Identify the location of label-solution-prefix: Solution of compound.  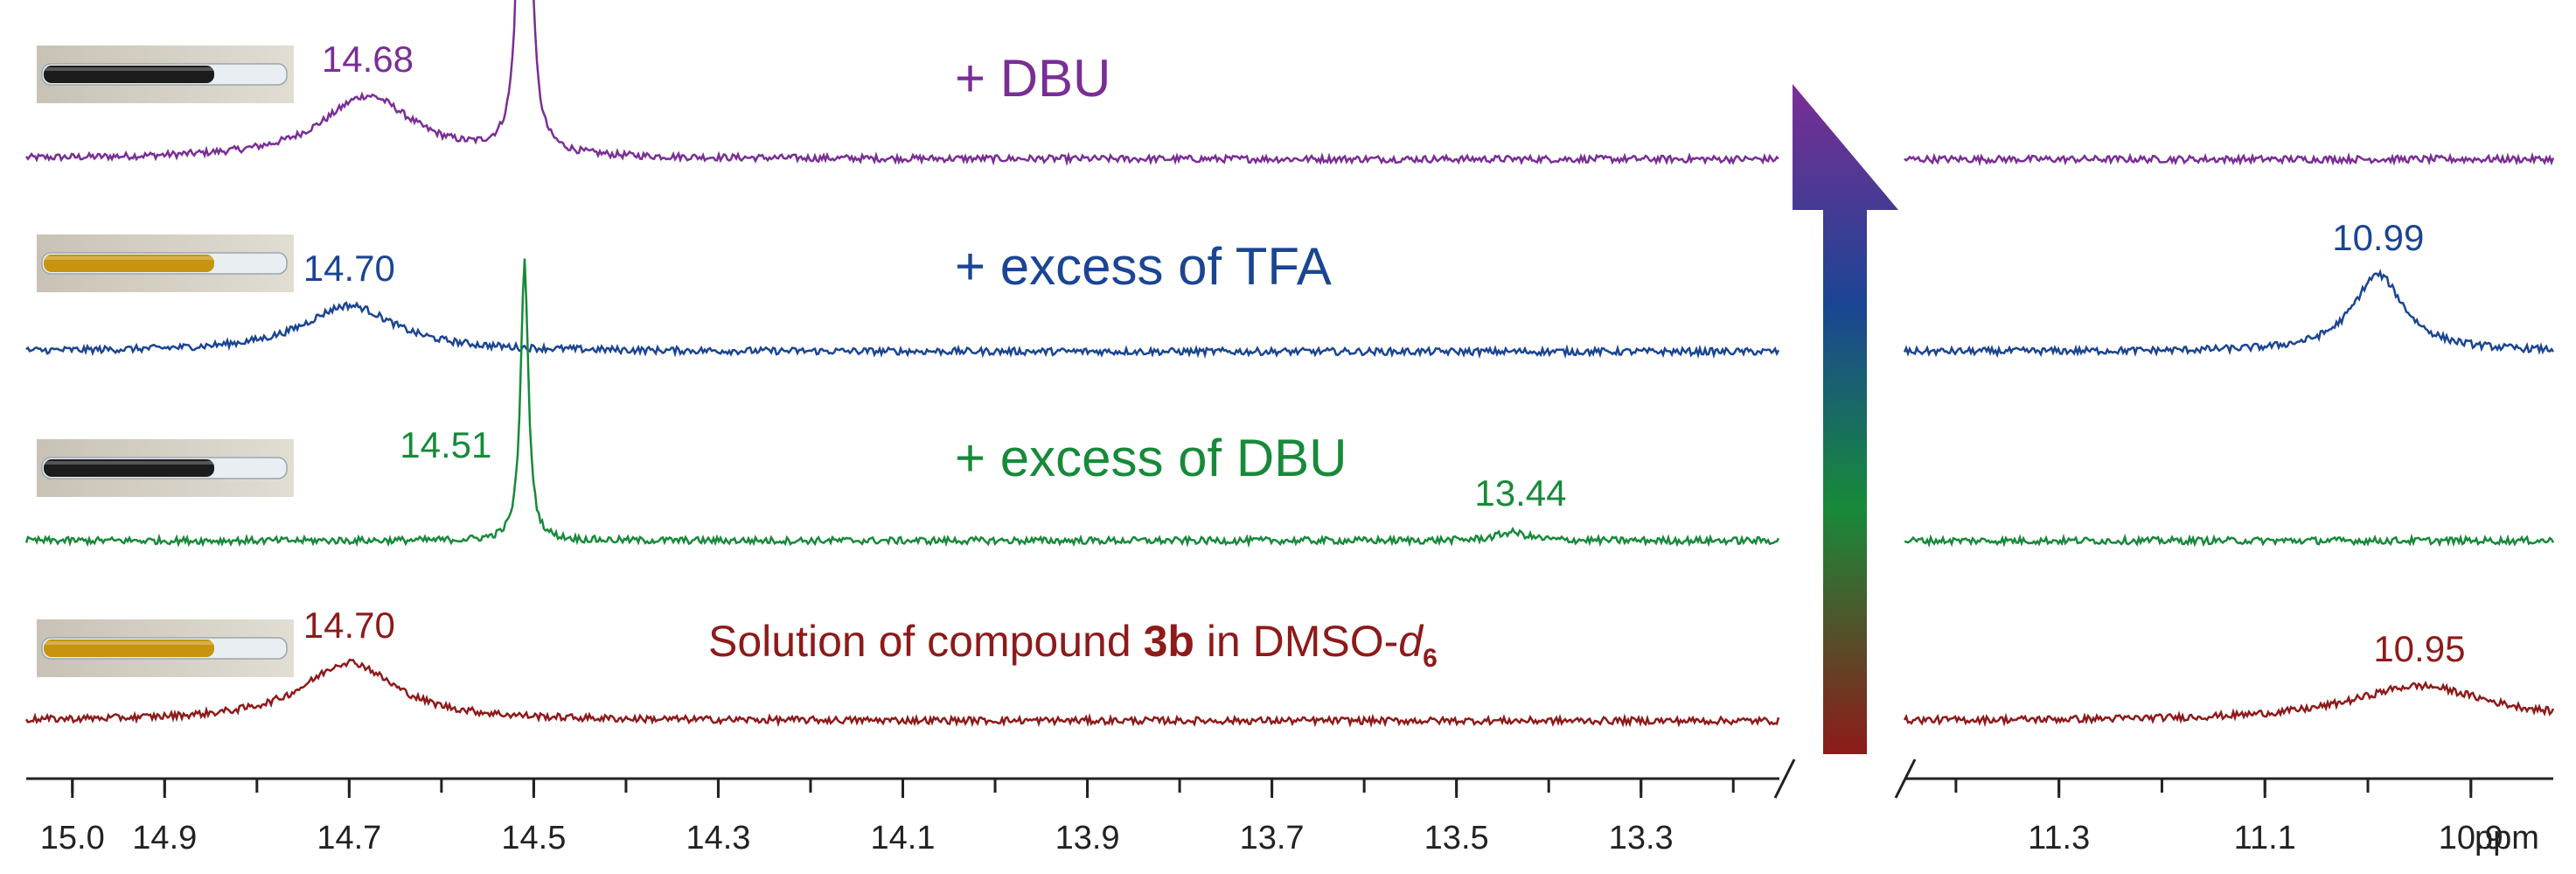
(926, 642).